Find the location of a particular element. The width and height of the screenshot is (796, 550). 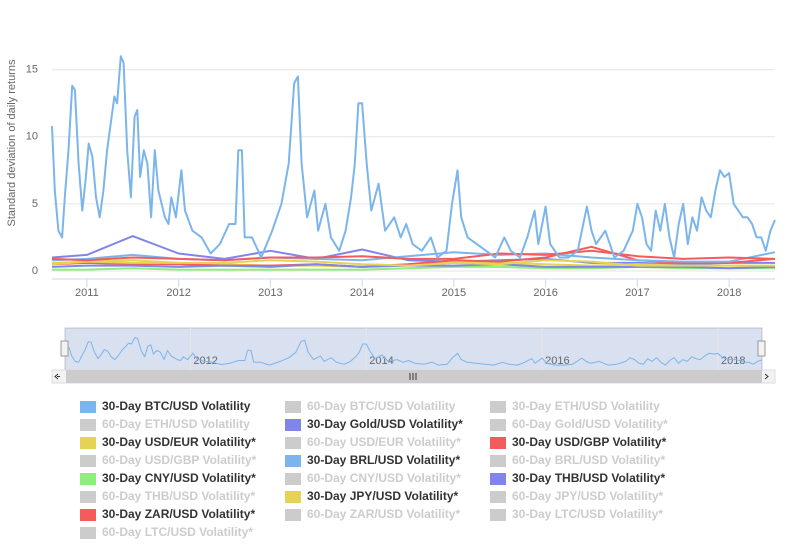

navigator-selection is located at coordinates (413, 349).